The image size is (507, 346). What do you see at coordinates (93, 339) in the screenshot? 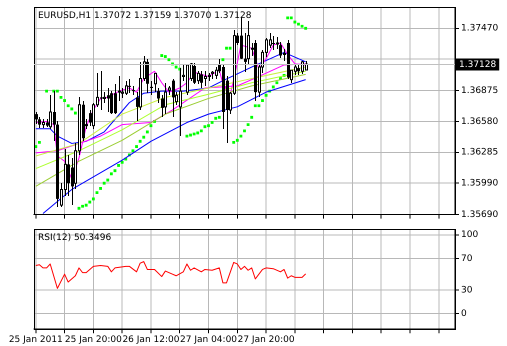
I see `x-tick-label: 25 Jan 20:00` at bounding box center [93, 339].